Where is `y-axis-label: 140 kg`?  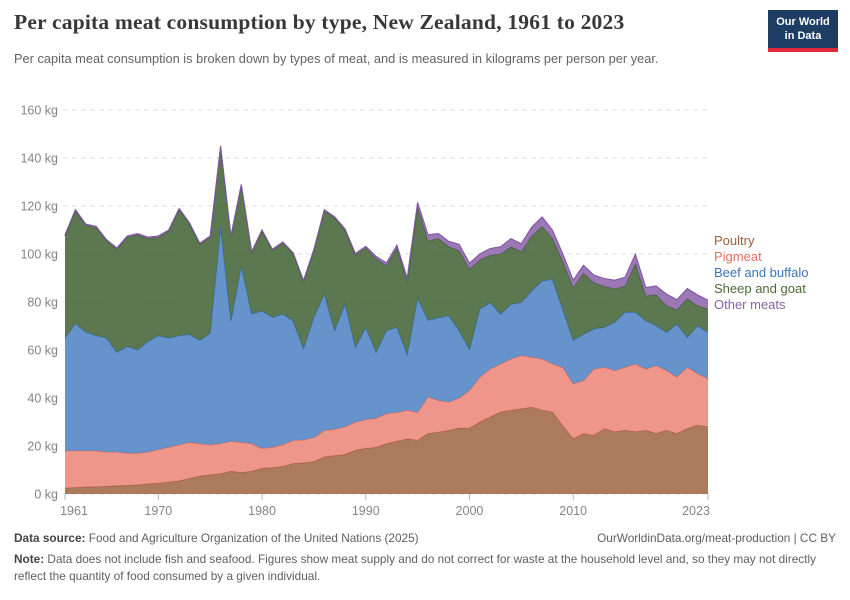
y-axis-label: 140 kg is located at coordinates (39, 159).